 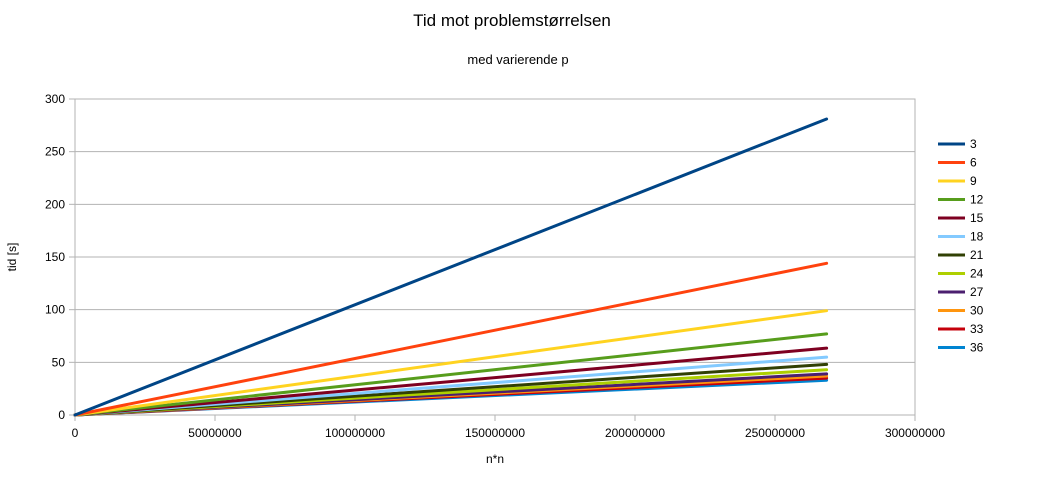 I want to click on legend-label-12: 12, so click(x=977, y=200).